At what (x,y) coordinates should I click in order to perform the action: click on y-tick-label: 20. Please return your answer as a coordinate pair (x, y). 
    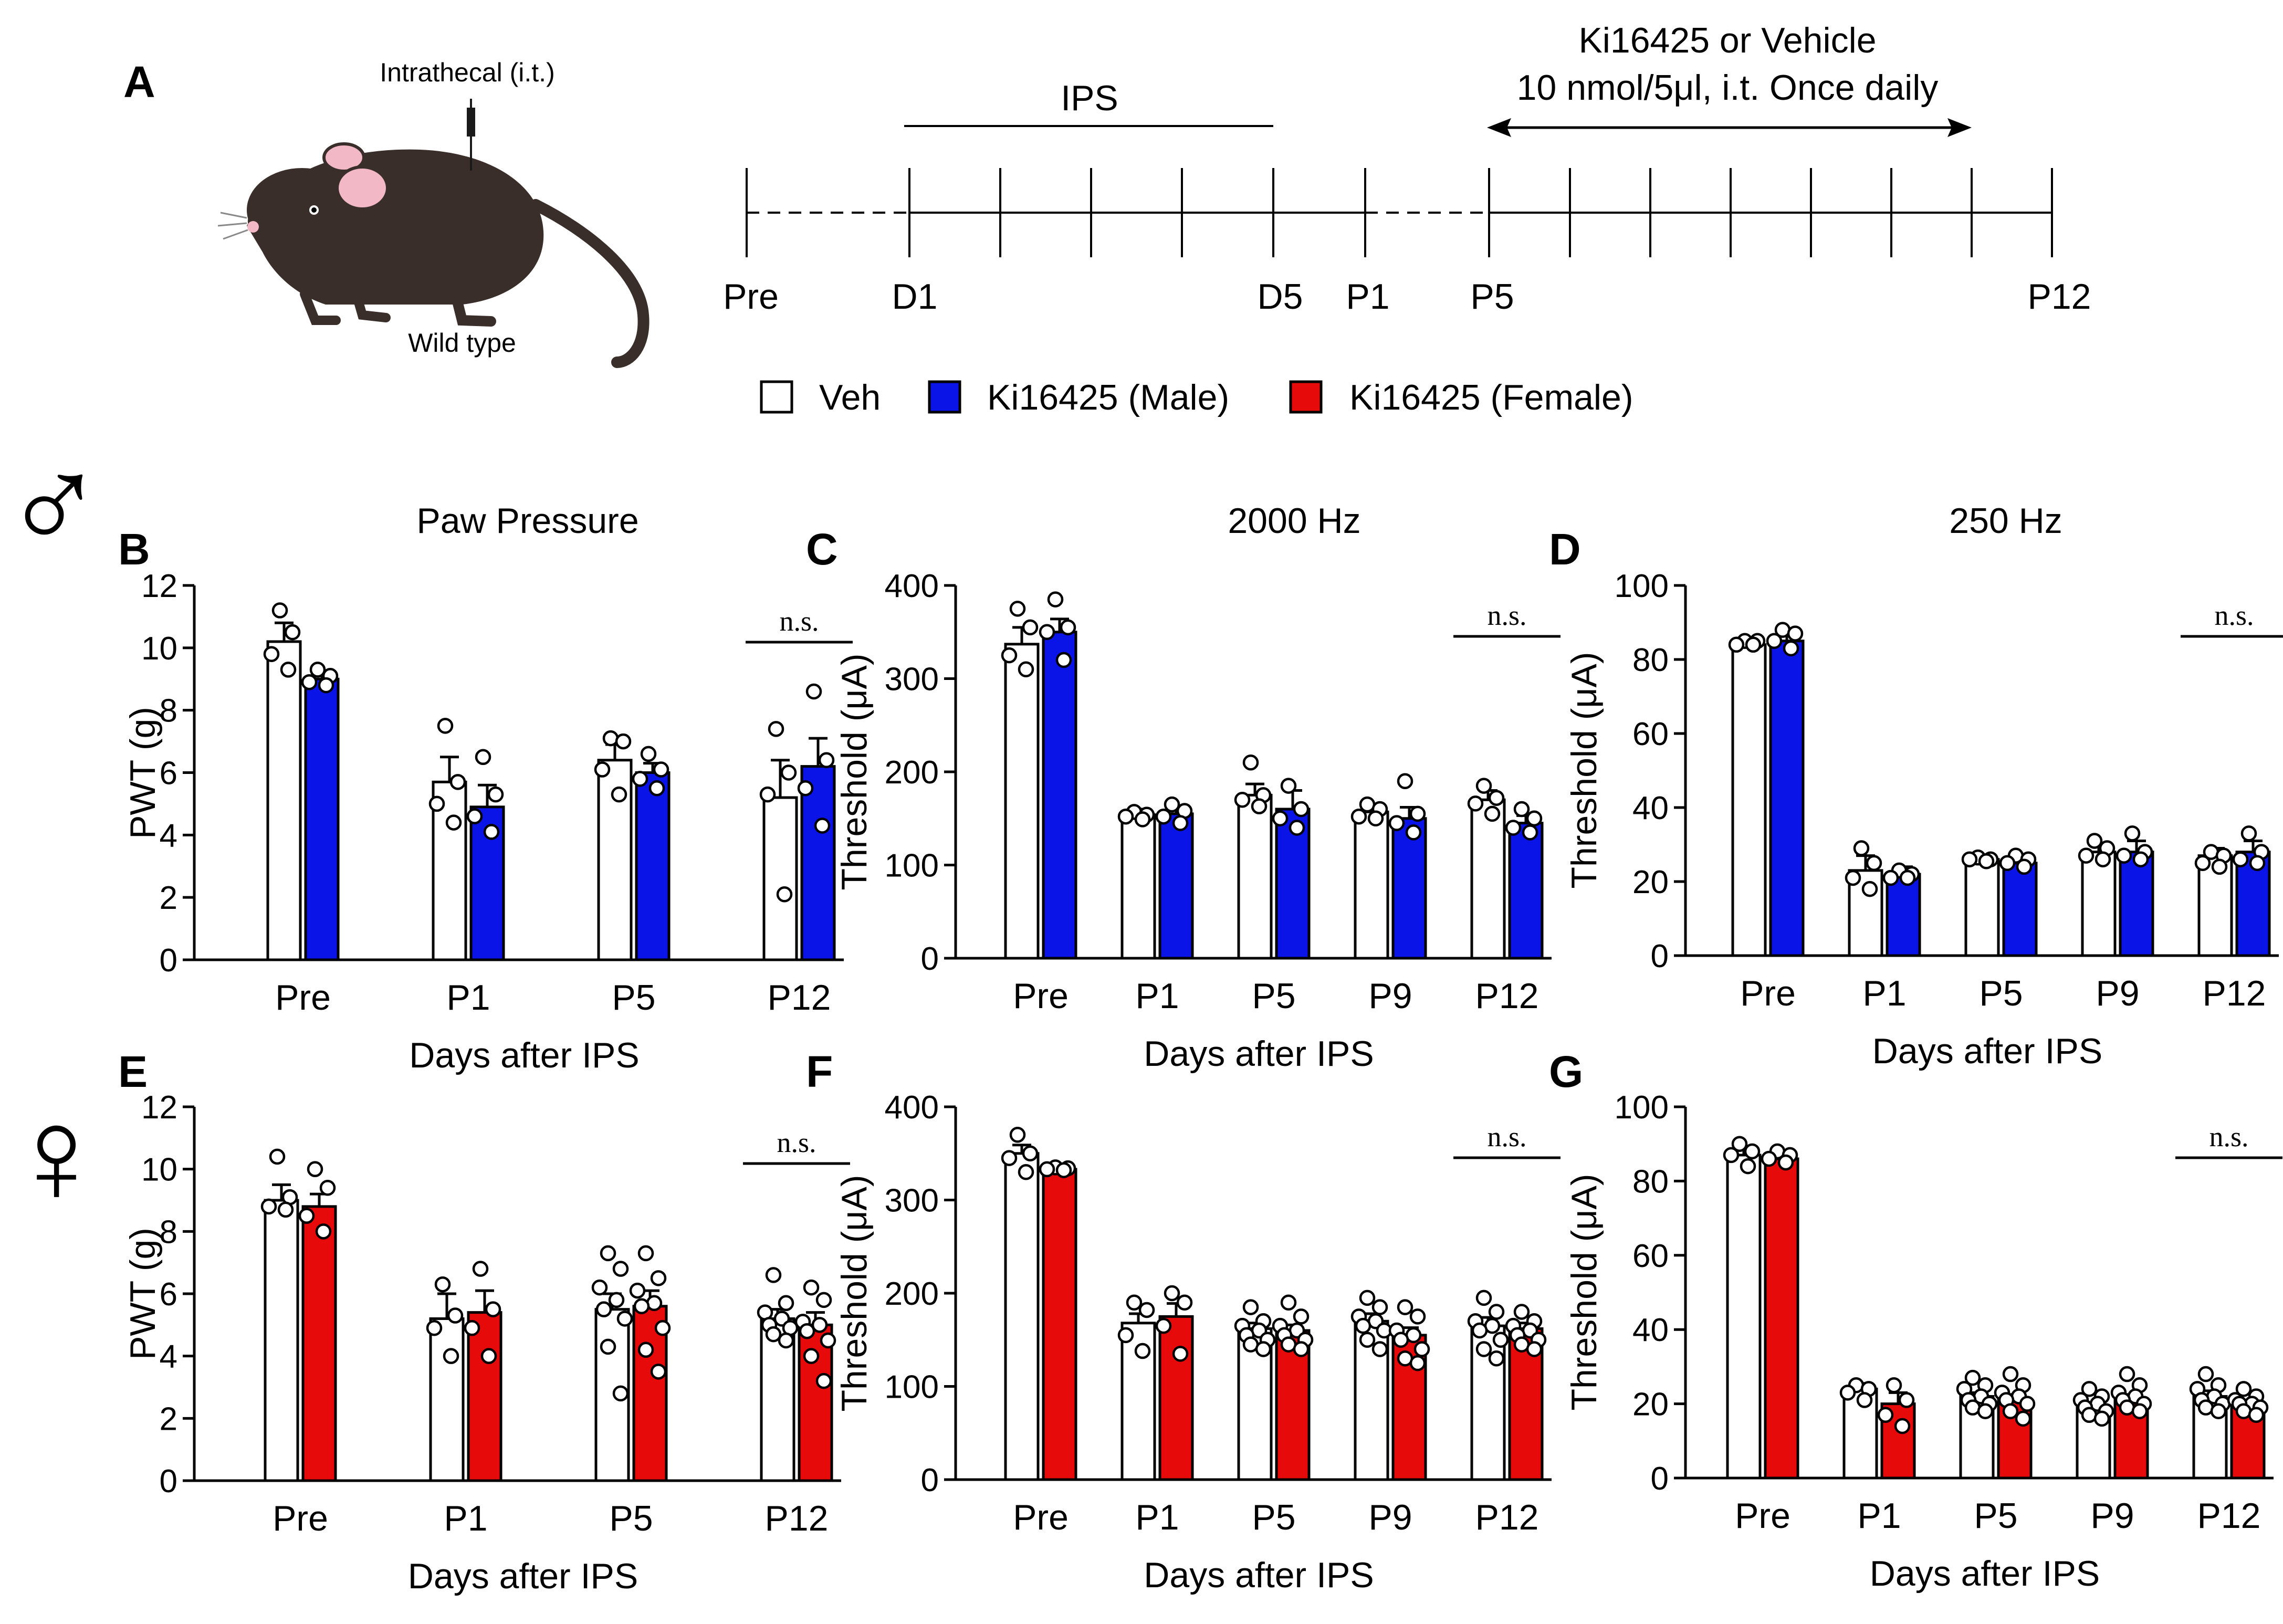
    Looking at the image, I should click on (1650, 882).